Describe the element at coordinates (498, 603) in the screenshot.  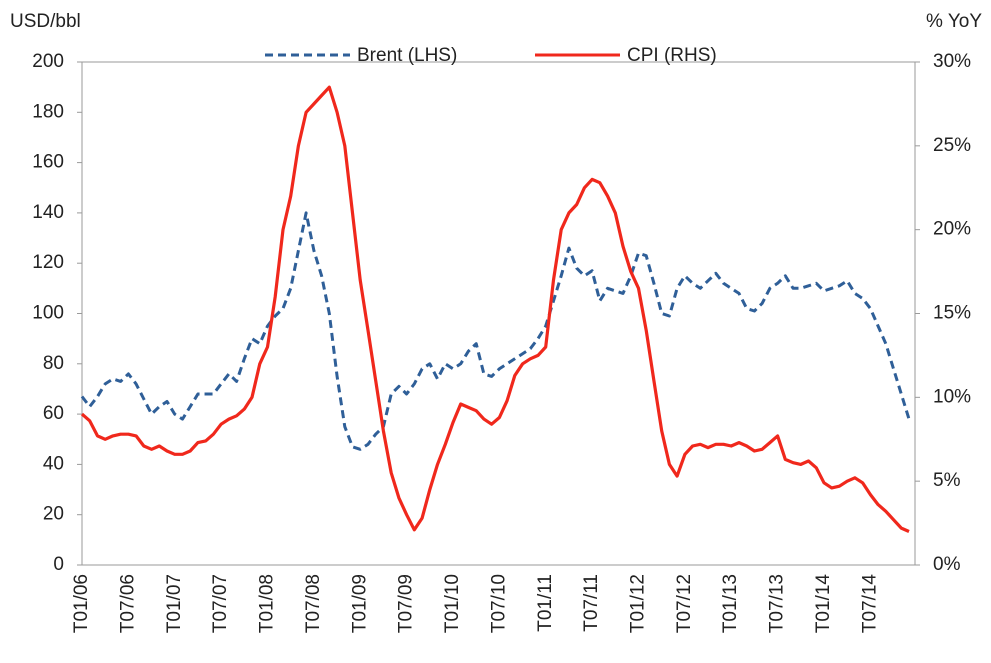
I see `x-tick-label: T07/10` at that location.